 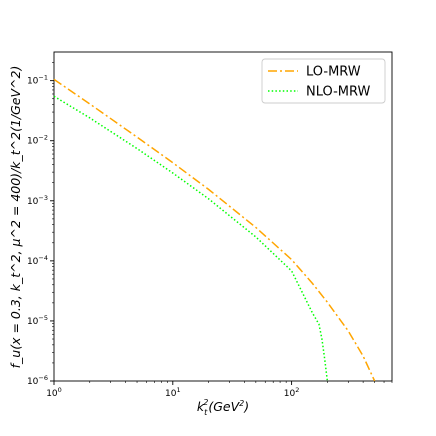 I want to click on x-axis-label: kt2(GeV2), so click(x=223, y=407).